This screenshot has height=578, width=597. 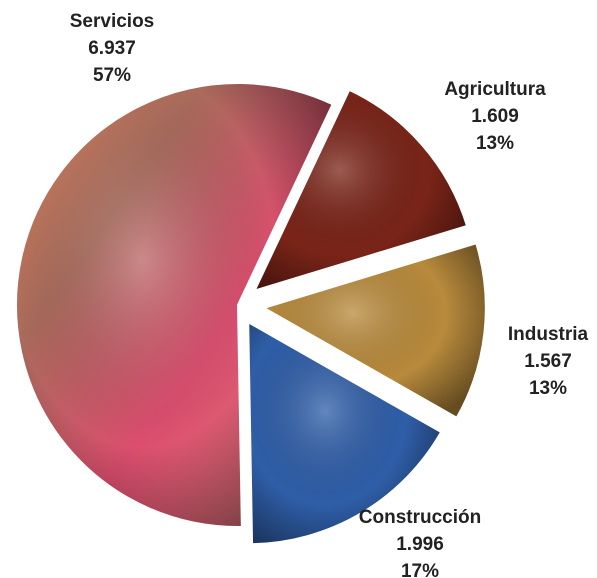 I want to click on slice-value: 1.567, so click(x=548, y=361).